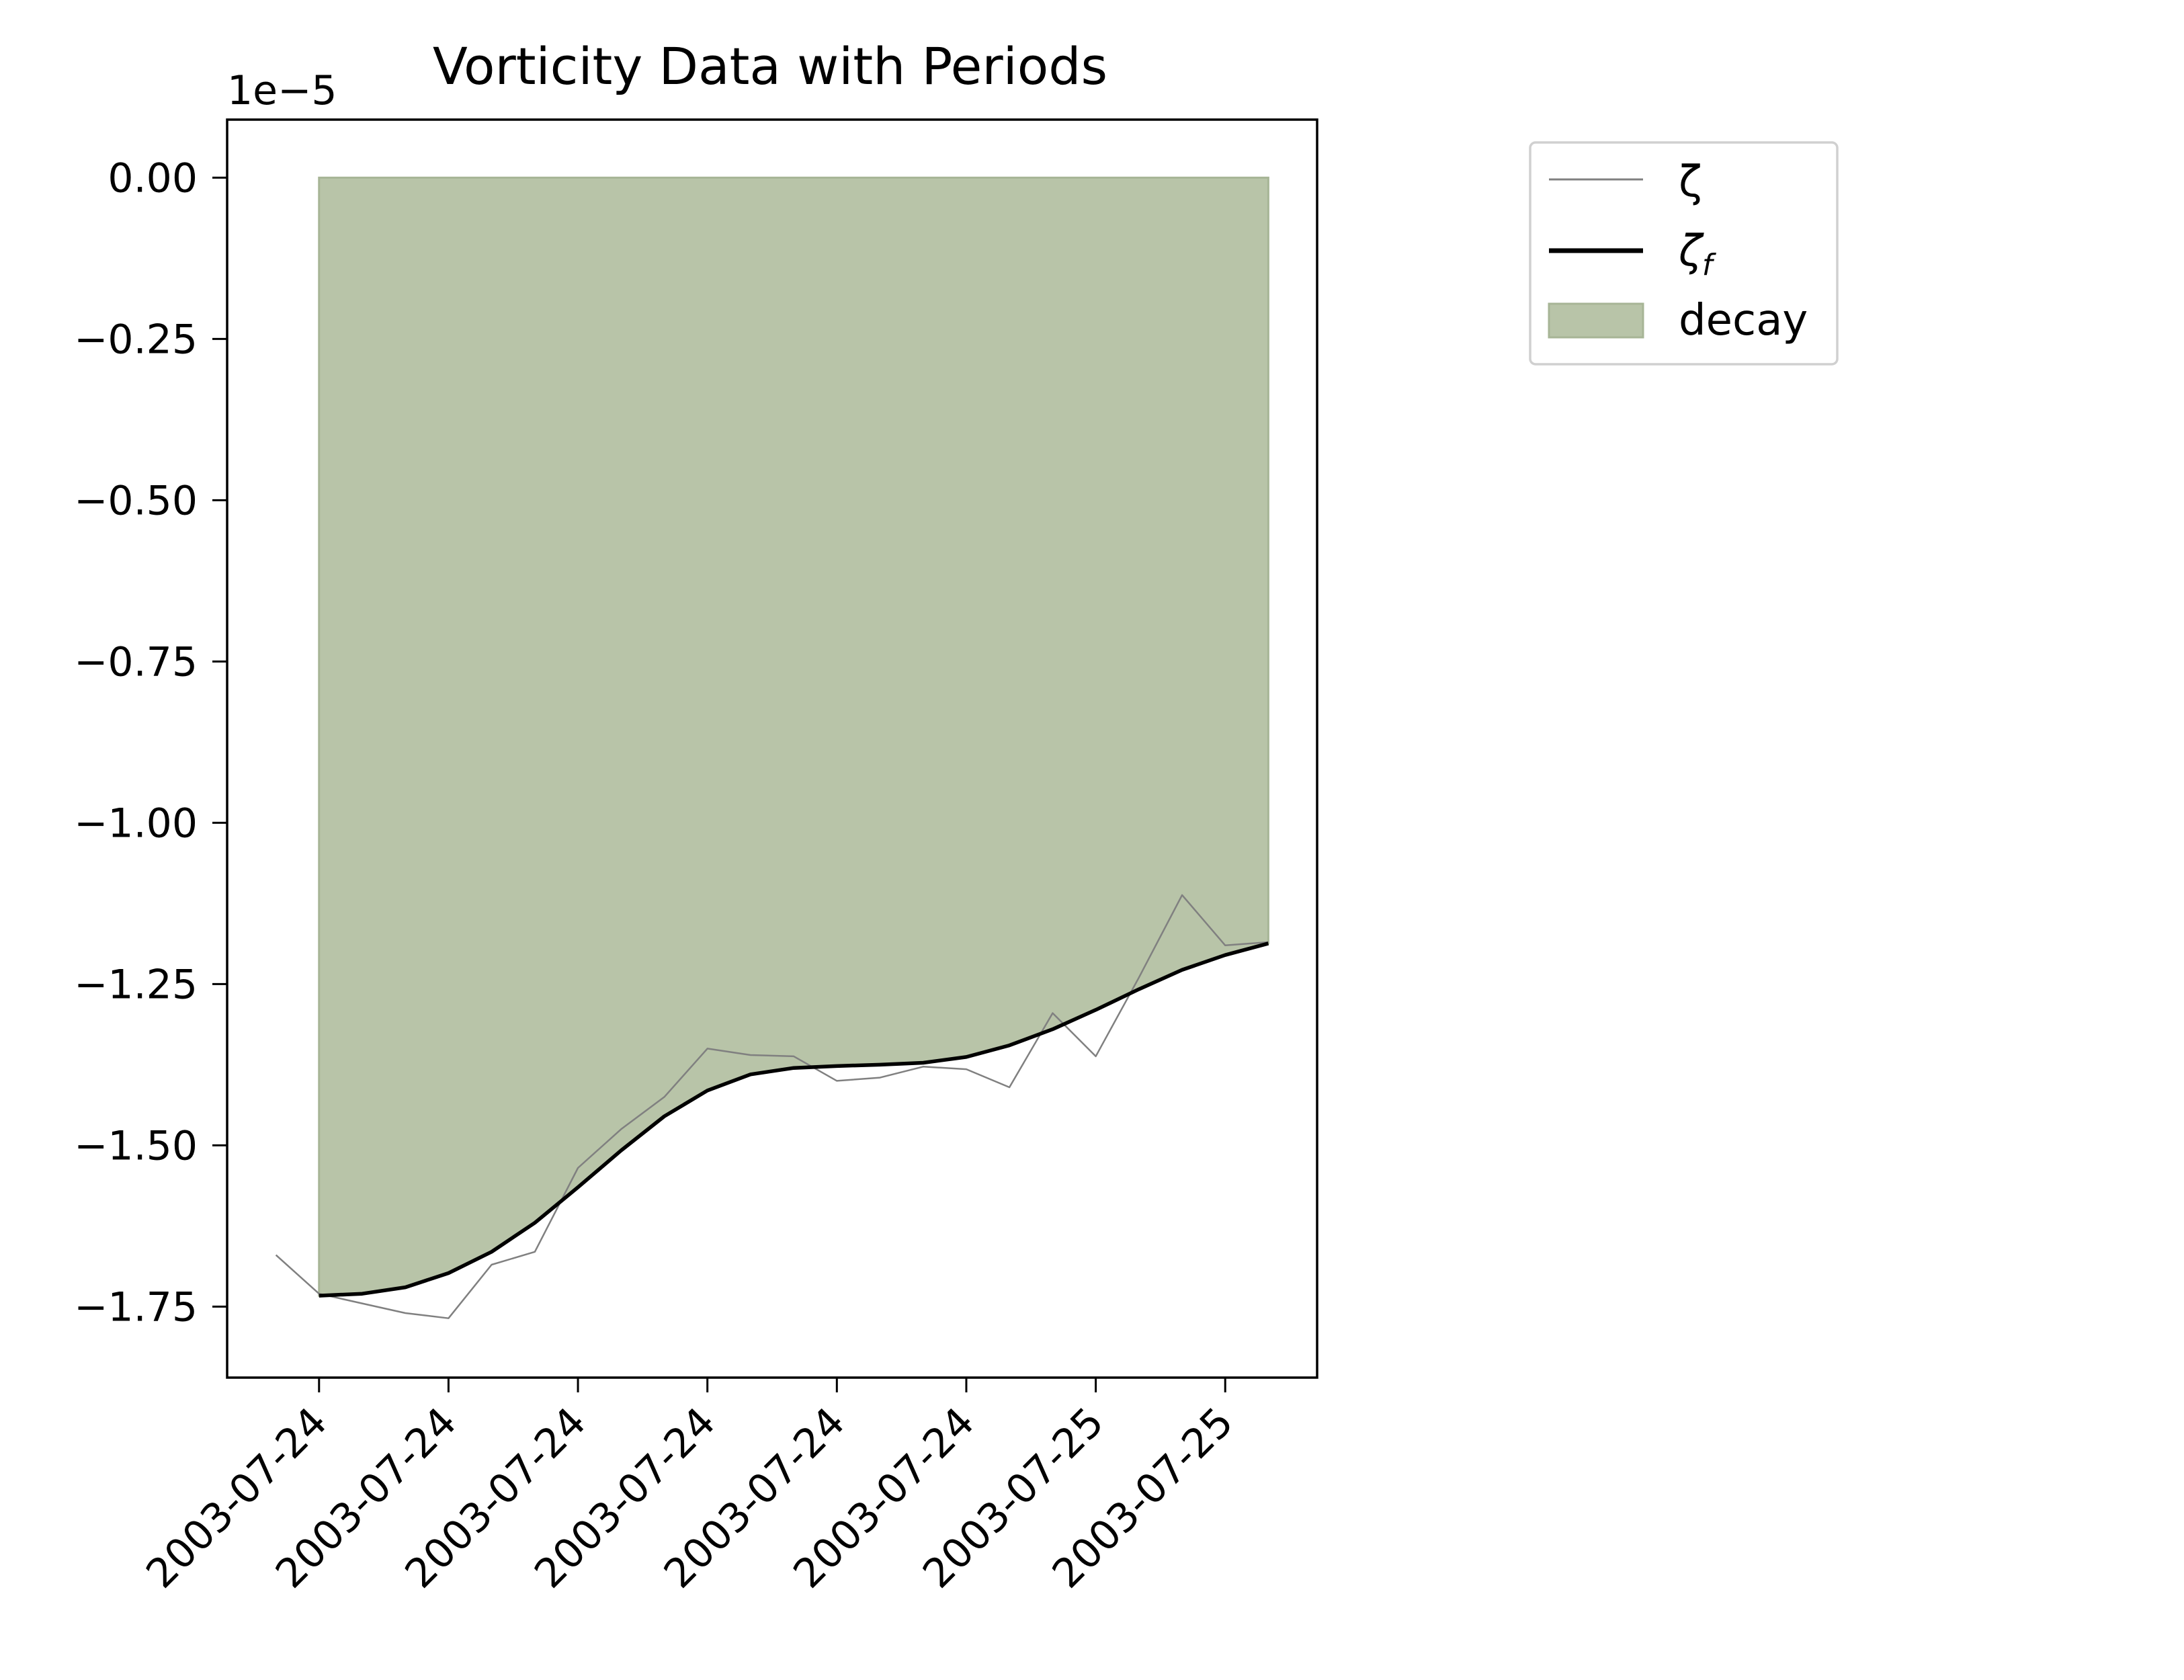 Image resolution: width=2184 pixels, height=1680 pixels. Describe the element at coordinates (153, 178) in the screenshot. I see `y-tick-label: 0.00` at that location.